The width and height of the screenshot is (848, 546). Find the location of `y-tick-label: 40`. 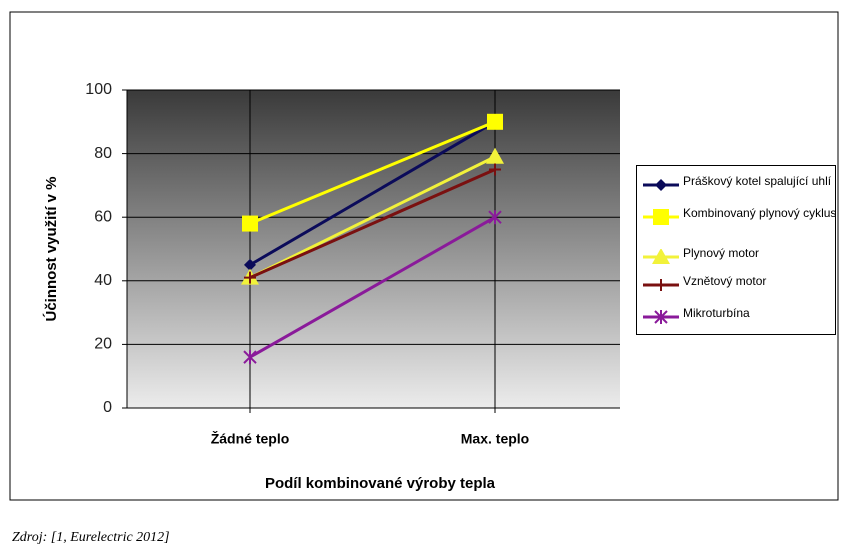

y-tick-label: 40 is located at coordinates (103, 280).